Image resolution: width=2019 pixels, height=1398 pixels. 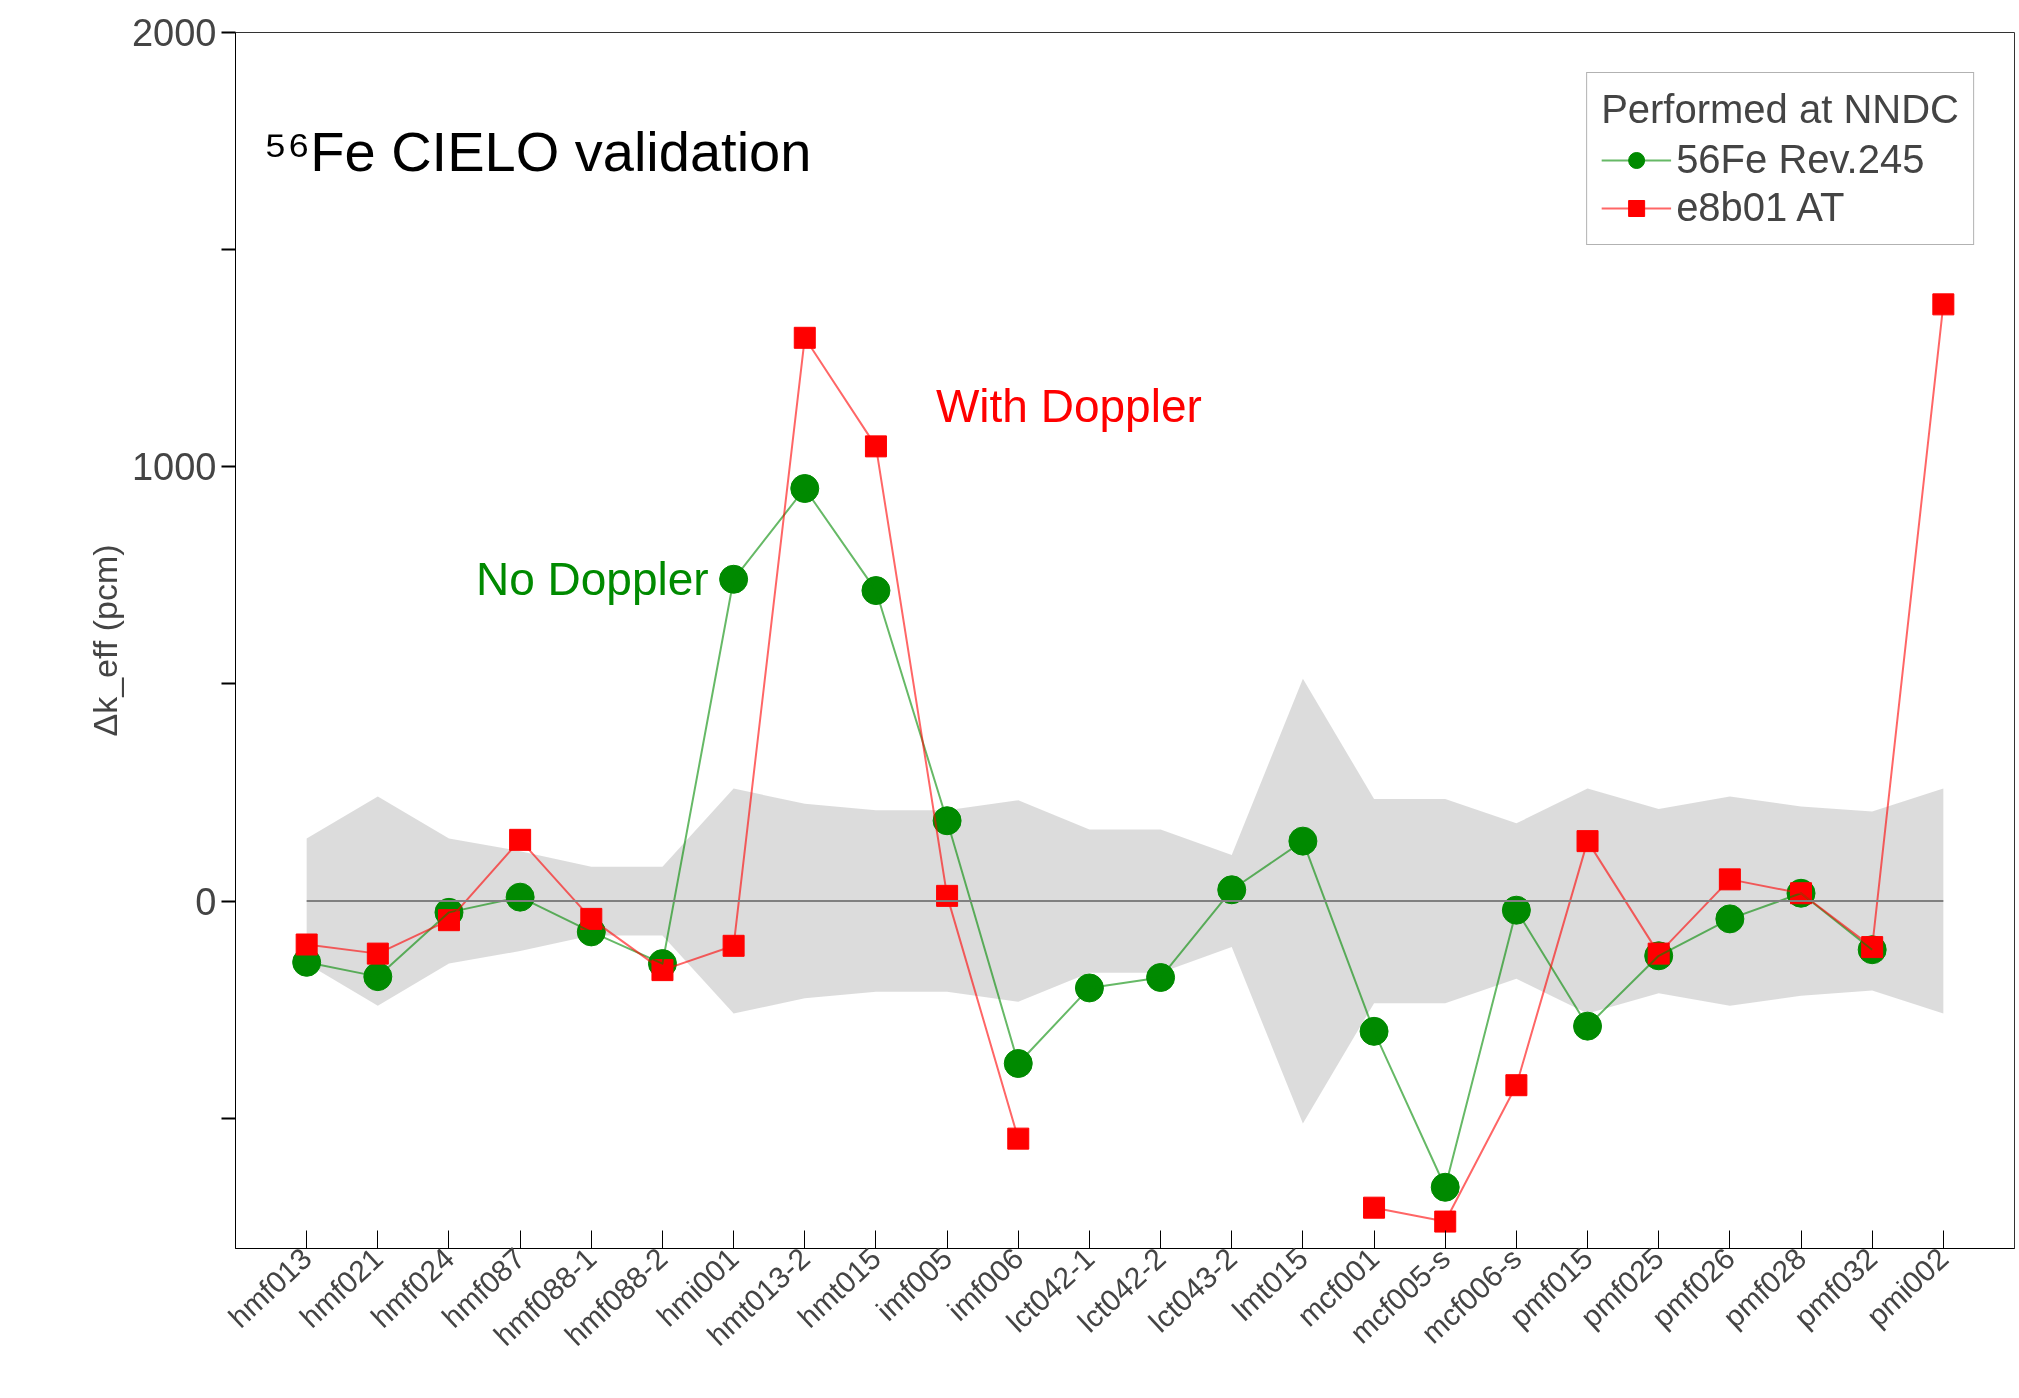 I want to click on annotation: With Doppler, so click(x=1068, y=406).